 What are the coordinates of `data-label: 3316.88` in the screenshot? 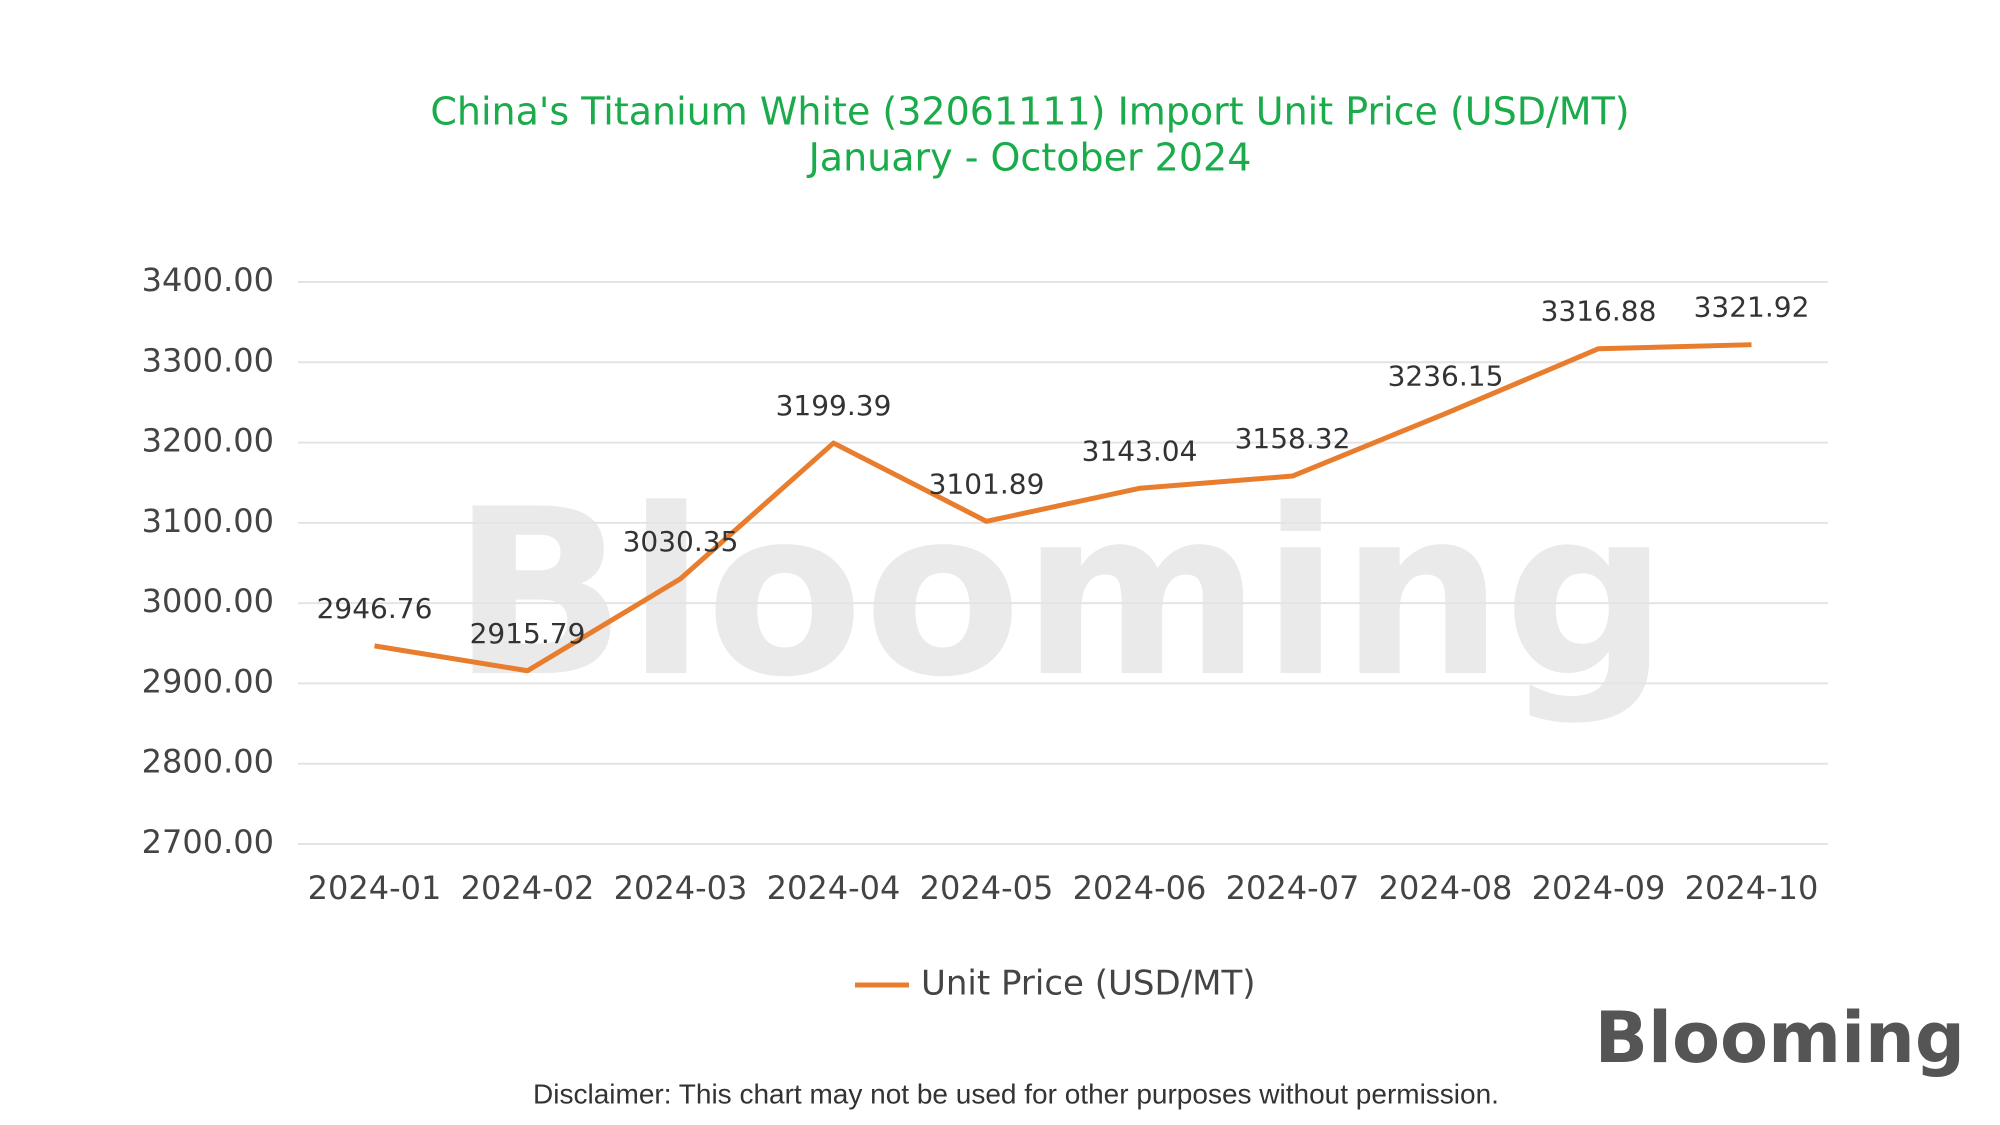 It's located at (1599, 311).